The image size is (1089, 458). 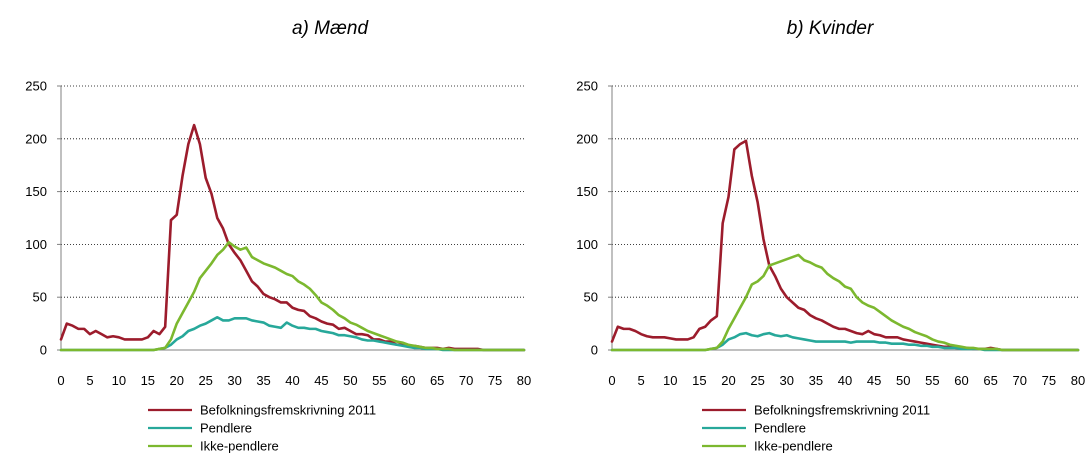 What do you see at coordinates (330, 28) in the screenshot?
I see `chart-title: a) Mænd` at bounding box center [330, 28].